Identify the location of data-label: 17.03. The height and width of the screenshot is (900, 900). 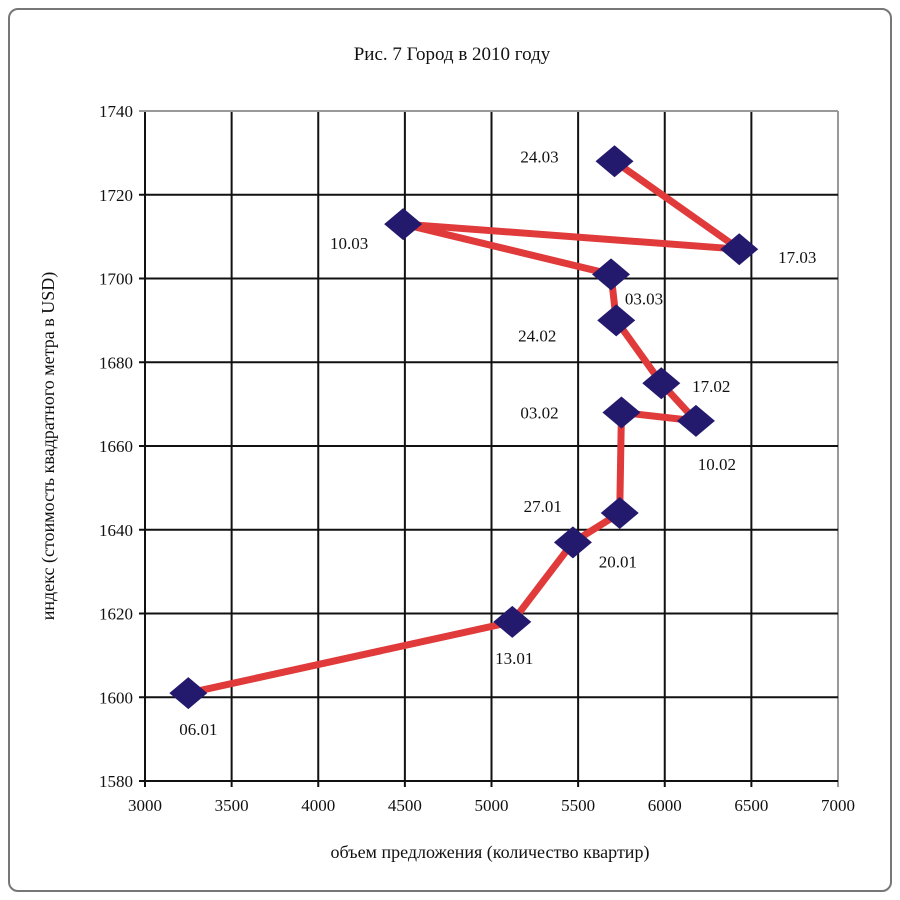
(797, 257).